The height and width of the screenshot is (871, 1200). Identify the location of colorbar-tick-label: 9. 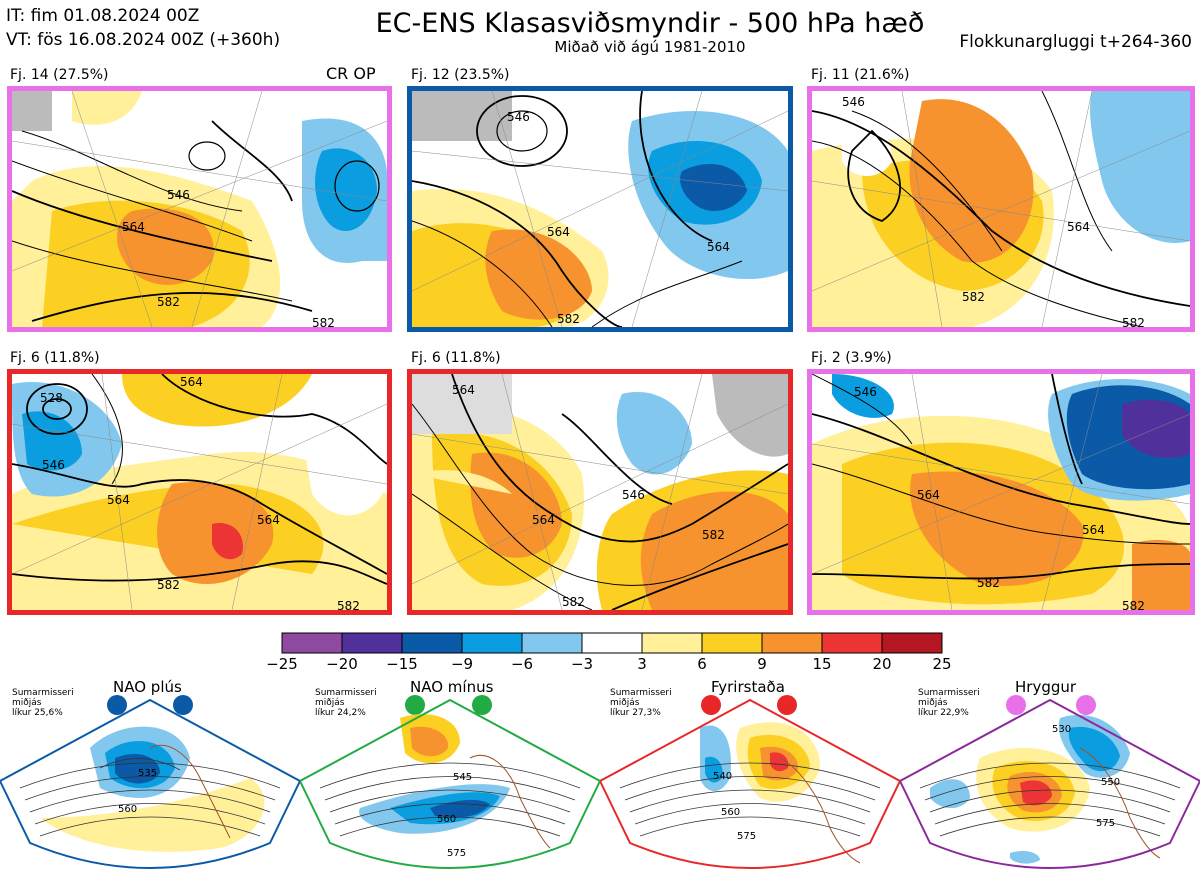
(762, 664).